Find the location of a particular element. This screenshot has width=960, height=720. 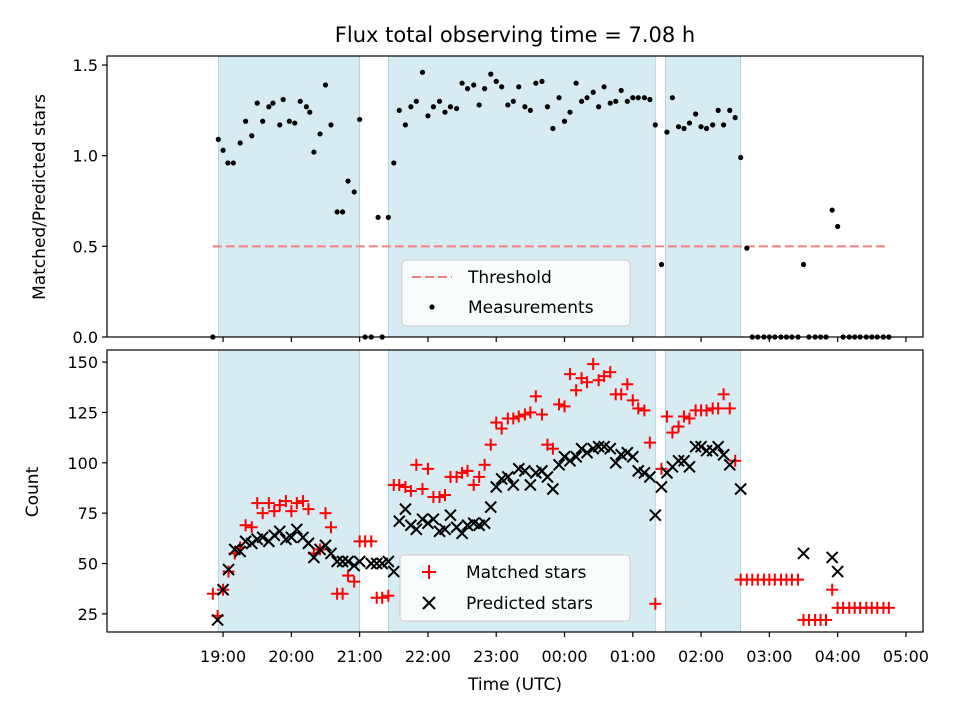

x-tick-label: 23:00 is located at coordinates (496, 656).